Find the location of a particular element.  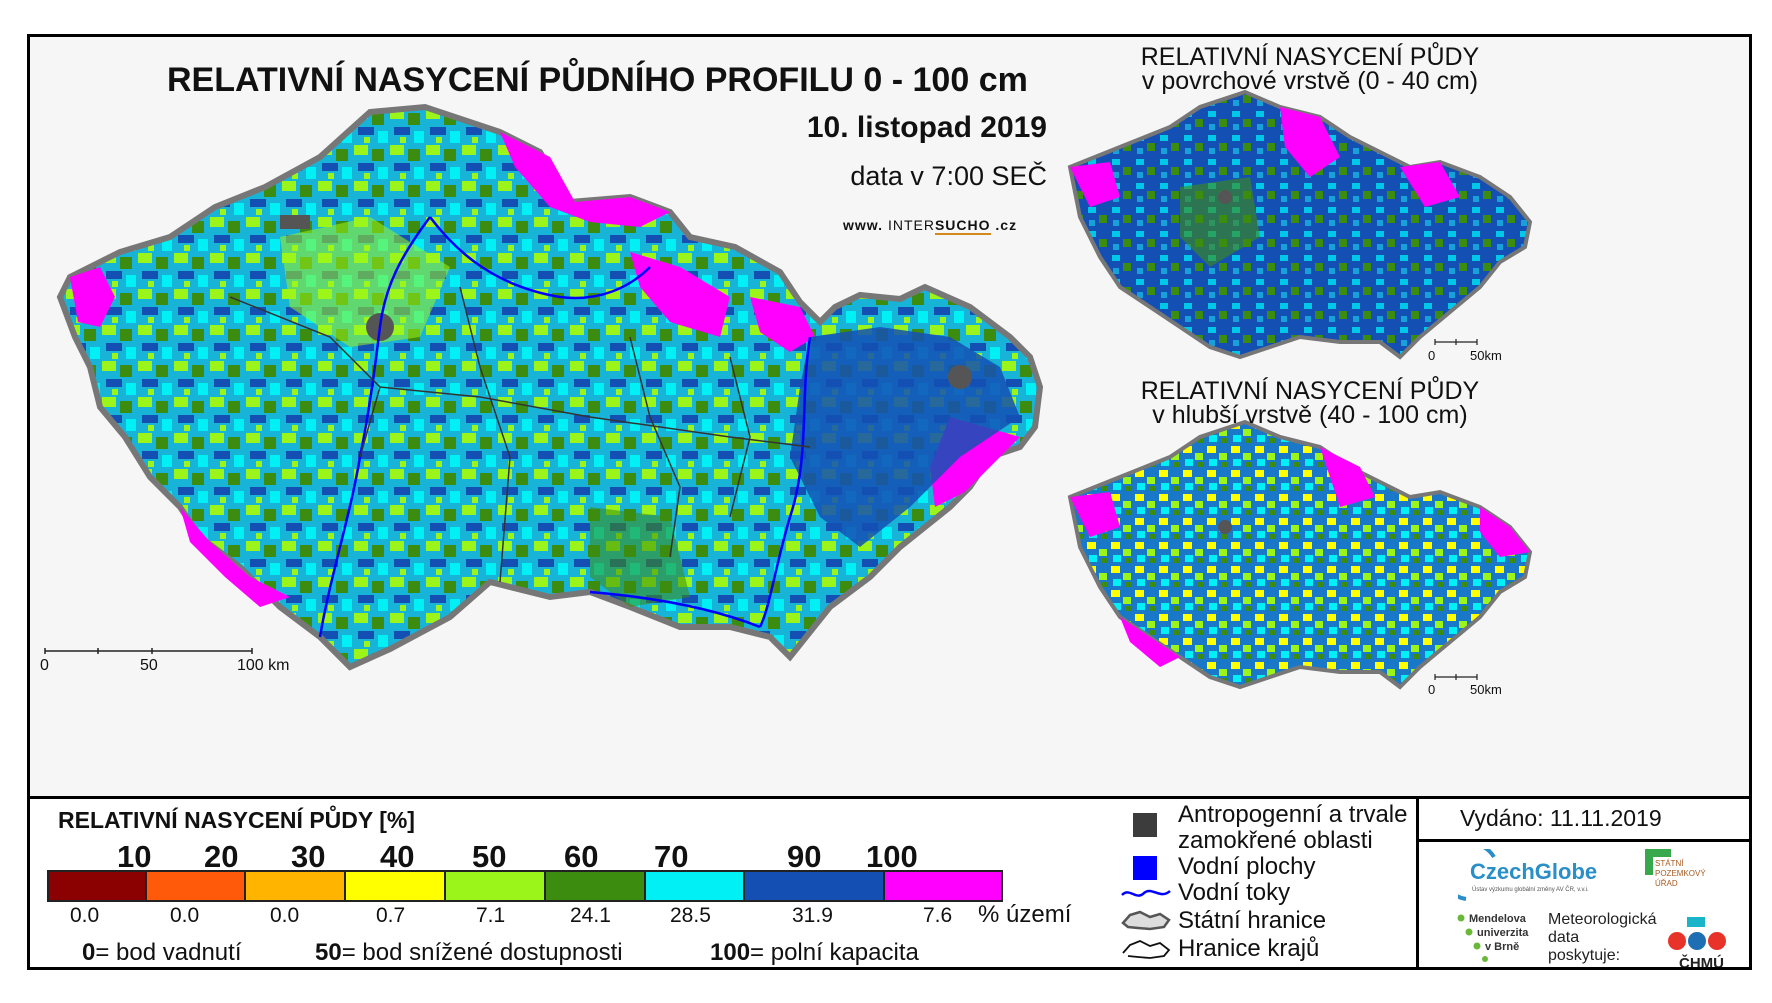

main-map-regional-borders is located at coordinates (520, 434).